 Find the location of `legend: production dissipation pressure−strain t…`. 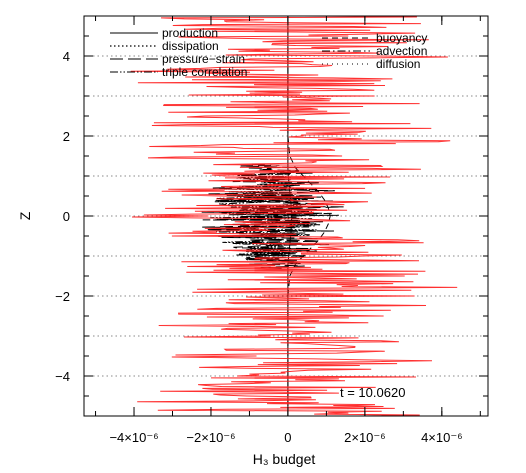

legend: production dissipation pressure−strain t… is located at coordinates (268, 52).